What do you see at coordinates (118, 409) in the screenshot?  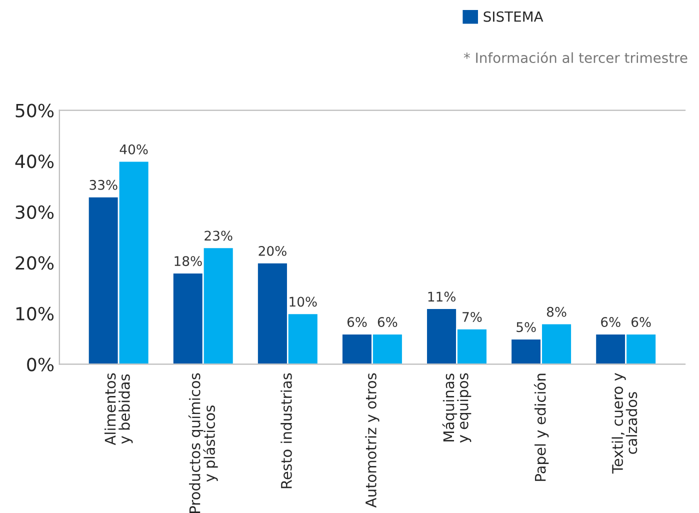 I see `x-tick-label: Alimentos y bebidas` at bounding box center [118, 409].